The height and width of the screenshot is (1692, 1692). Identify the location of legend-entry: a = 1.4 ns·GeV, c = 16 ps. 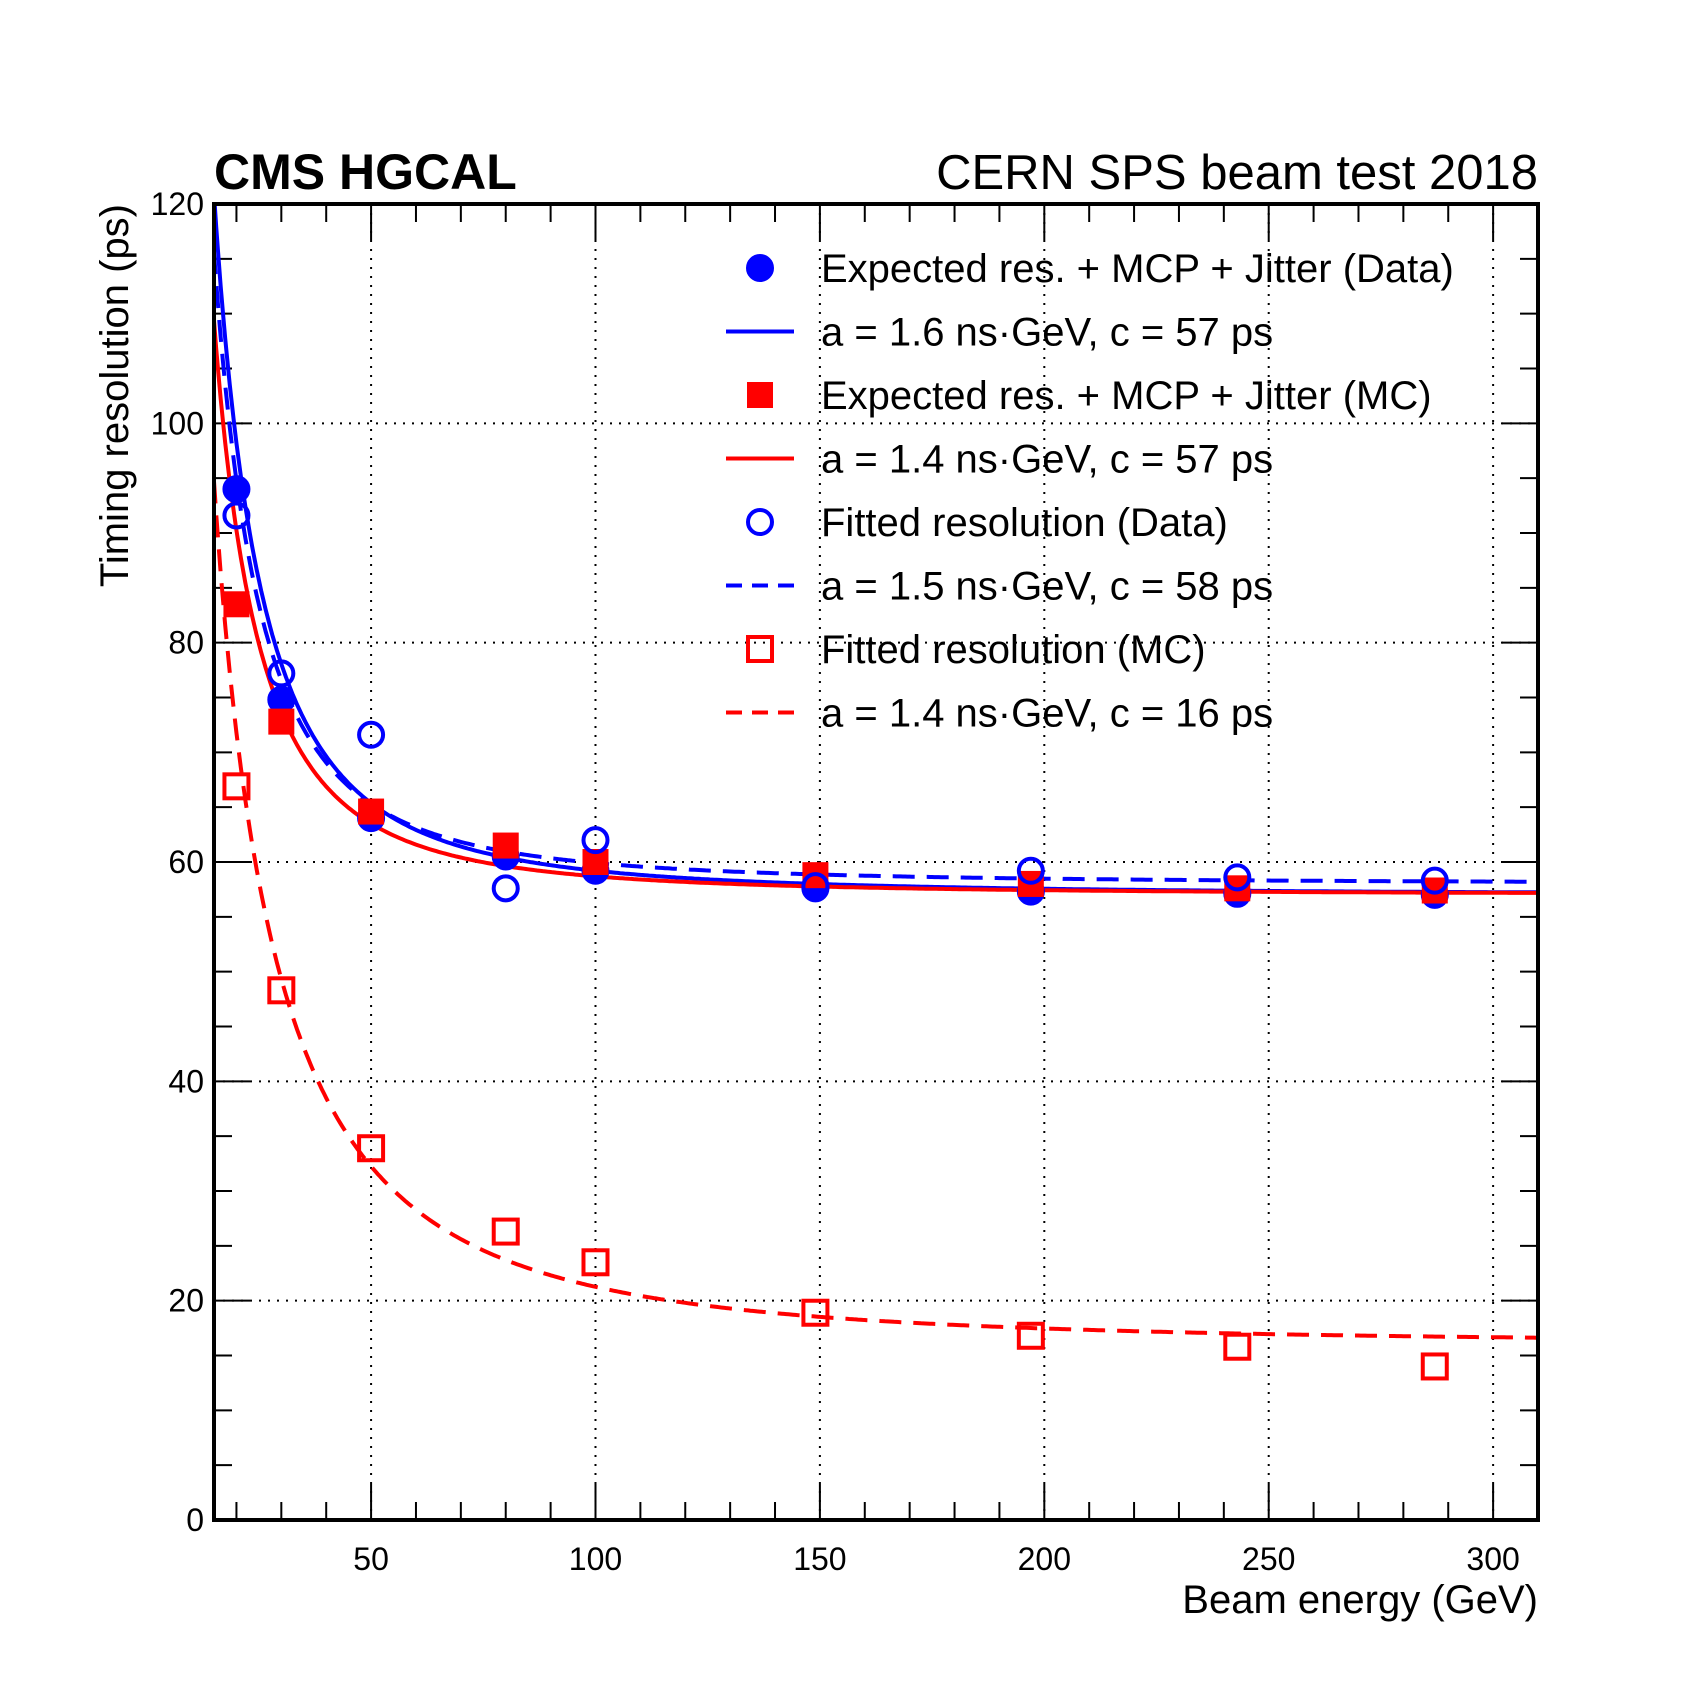
(999, 714).